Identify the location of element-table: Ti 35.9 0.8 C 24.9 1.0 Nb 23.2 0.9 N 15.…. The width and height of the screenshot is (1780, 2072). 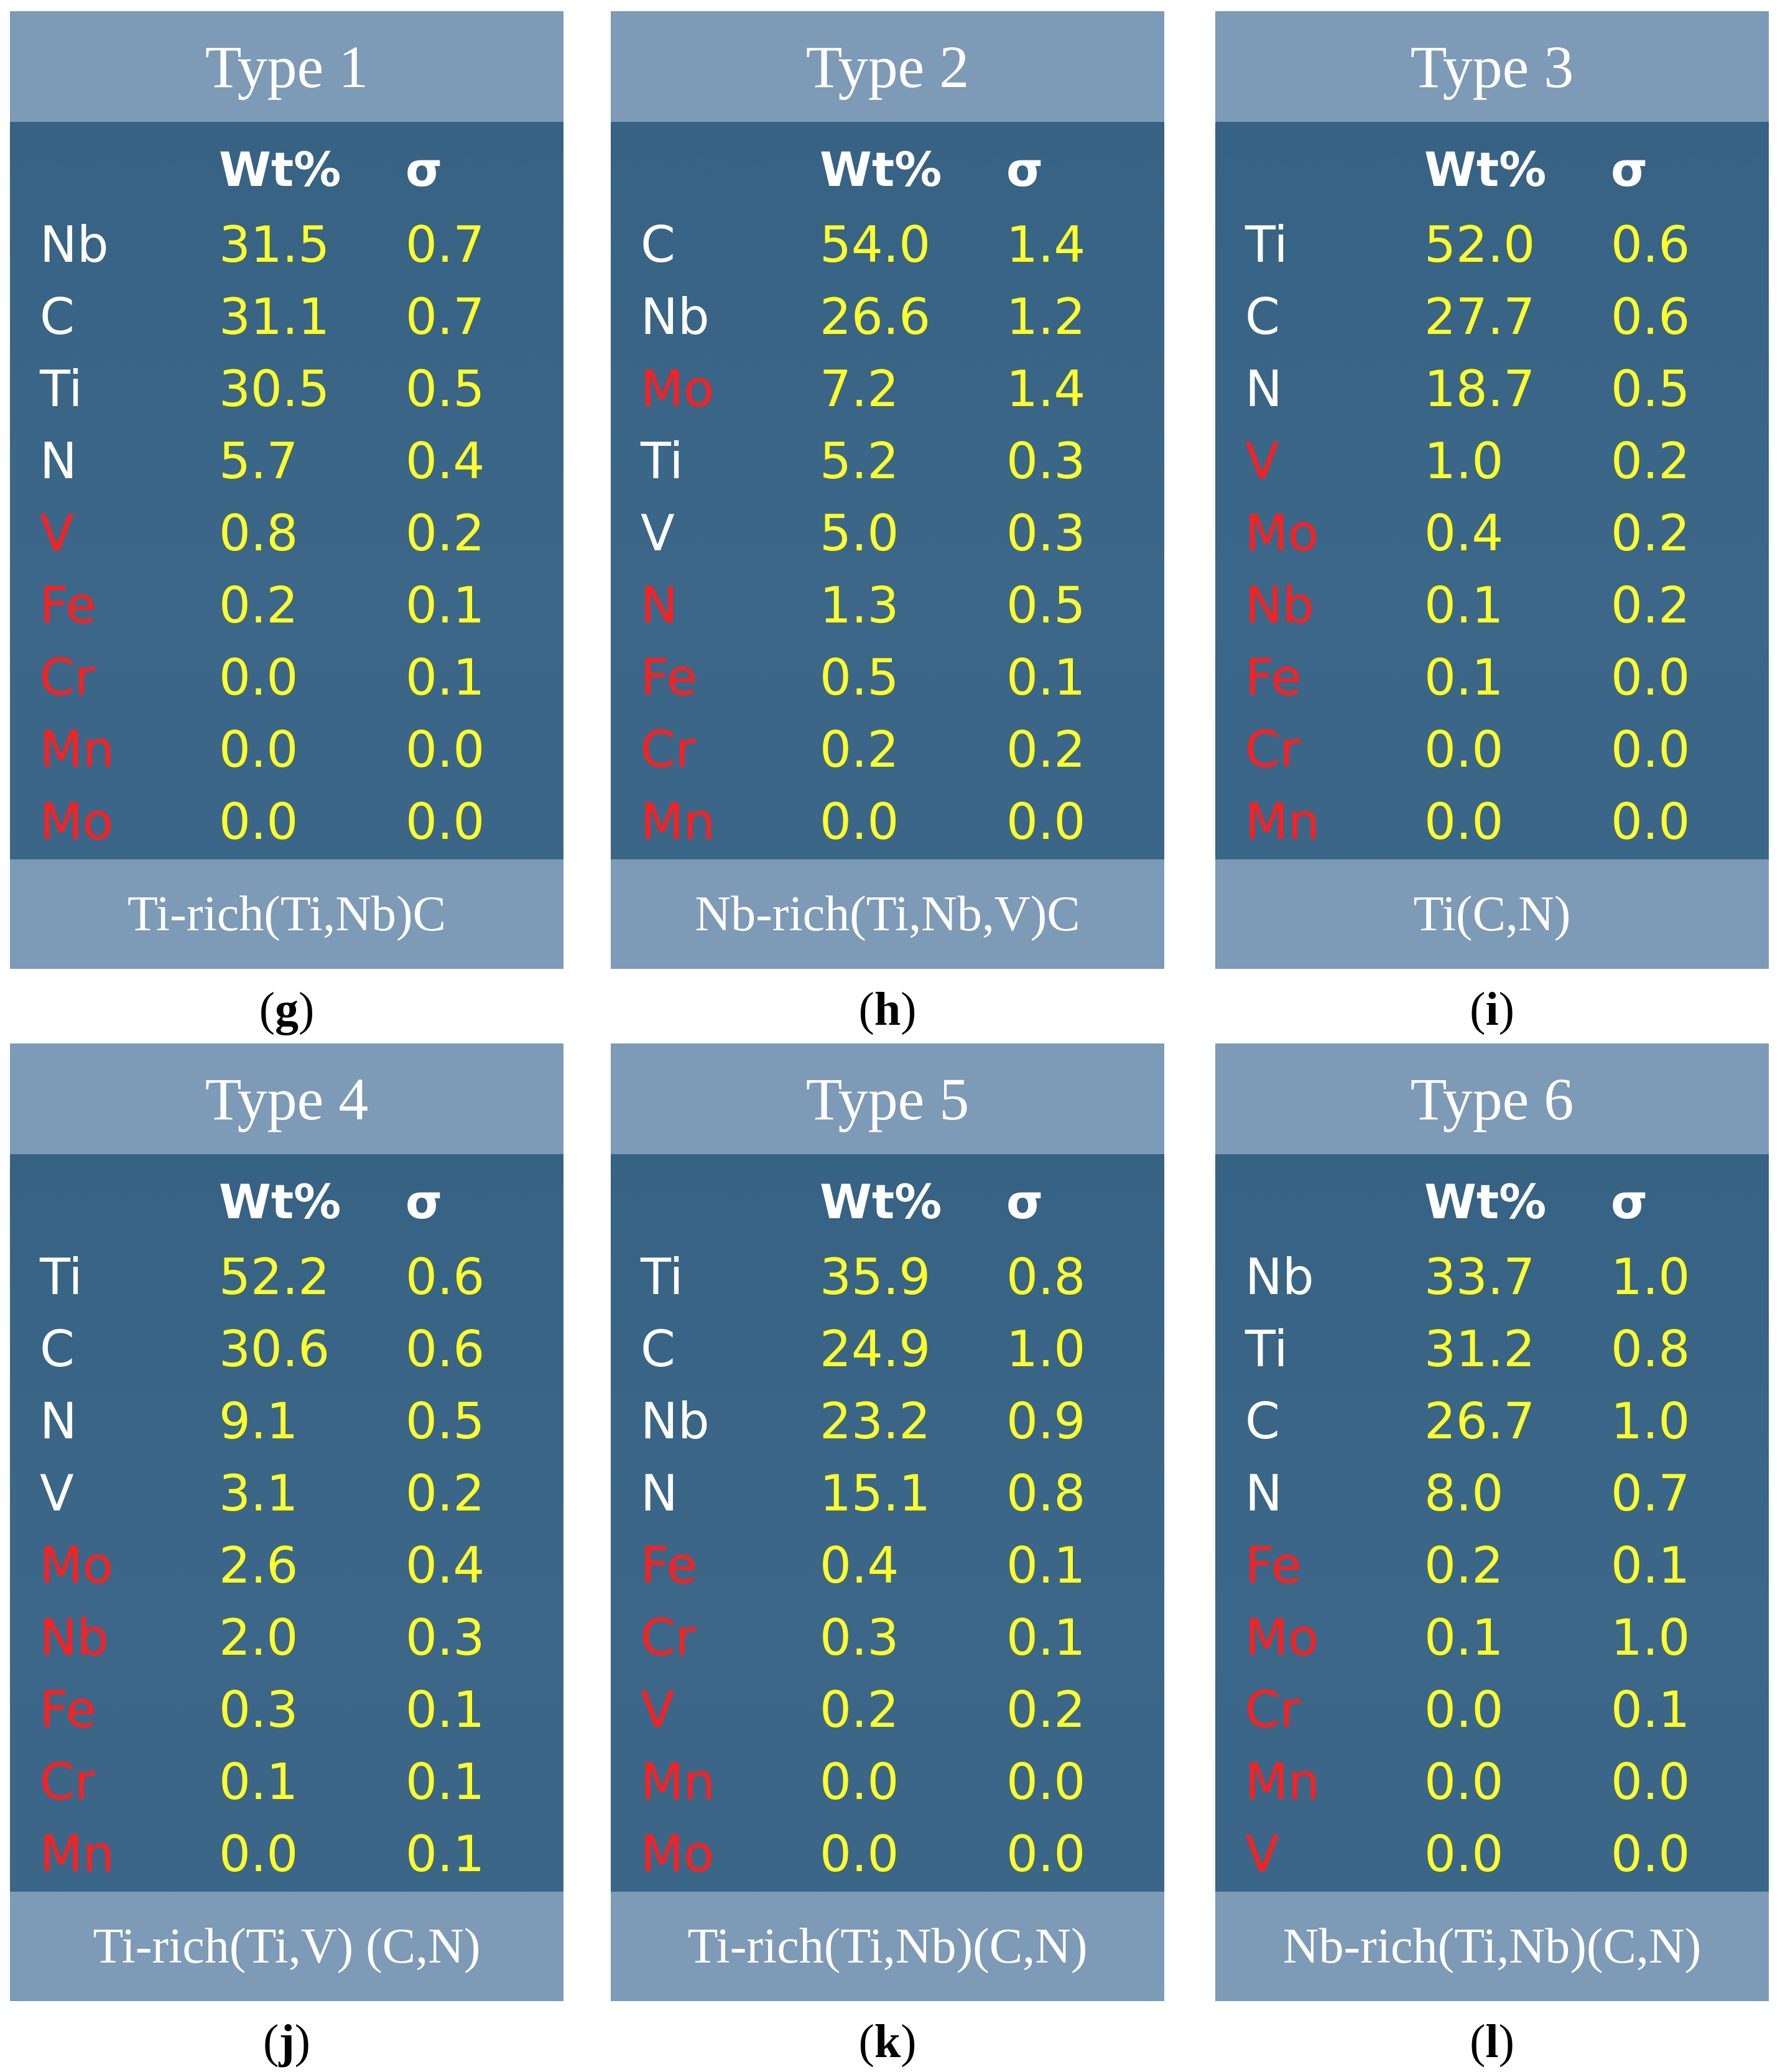
(888, 1565).